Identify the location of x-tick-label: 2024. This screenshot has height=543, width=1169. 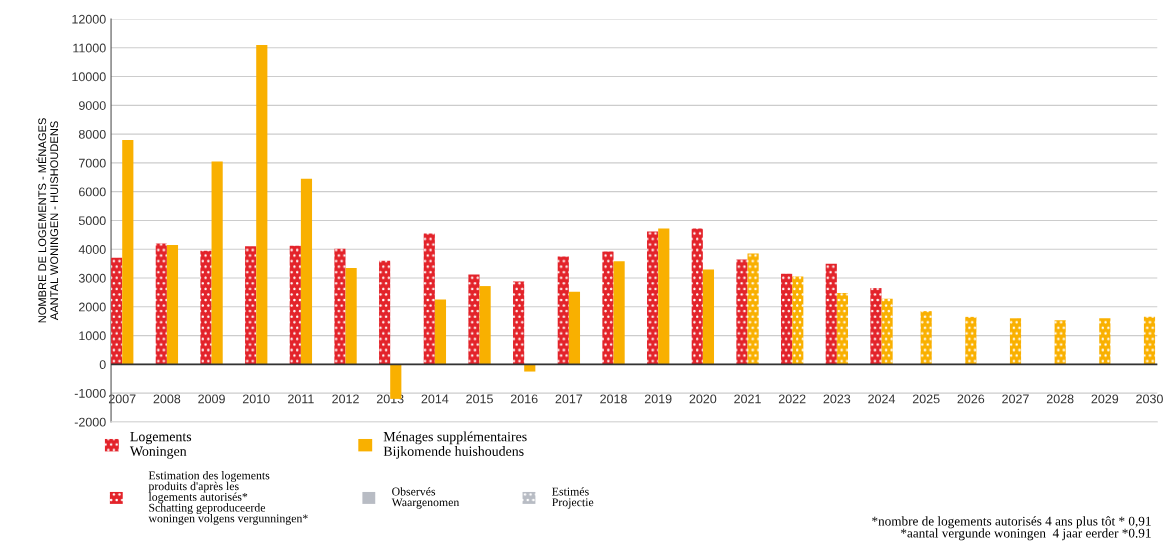
(882, 399).